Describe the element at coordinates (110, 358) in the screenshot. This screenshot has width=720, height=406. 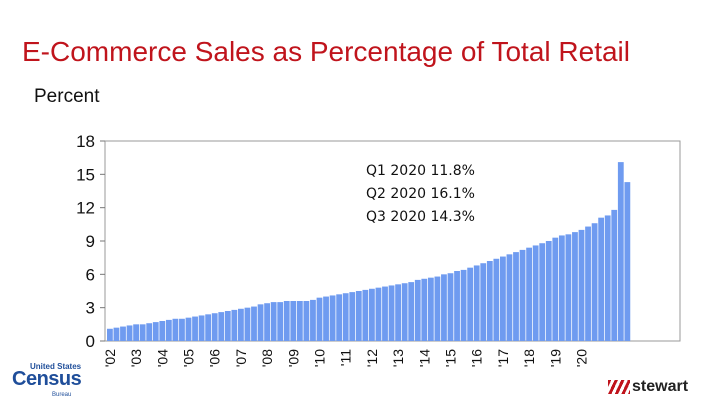
I see `x-tick-label: '02` at that location.